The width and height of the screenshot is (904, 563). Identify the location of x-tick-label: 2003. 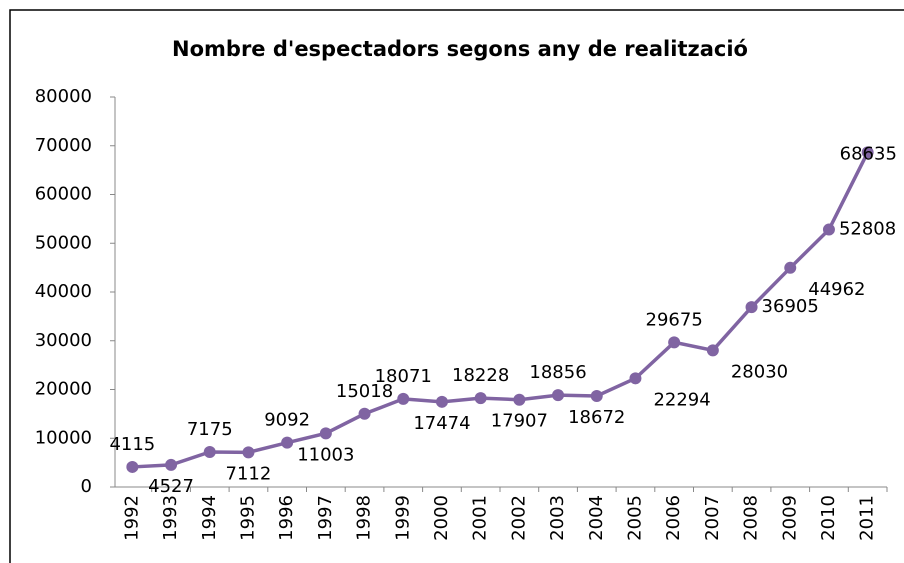
(557, 518).